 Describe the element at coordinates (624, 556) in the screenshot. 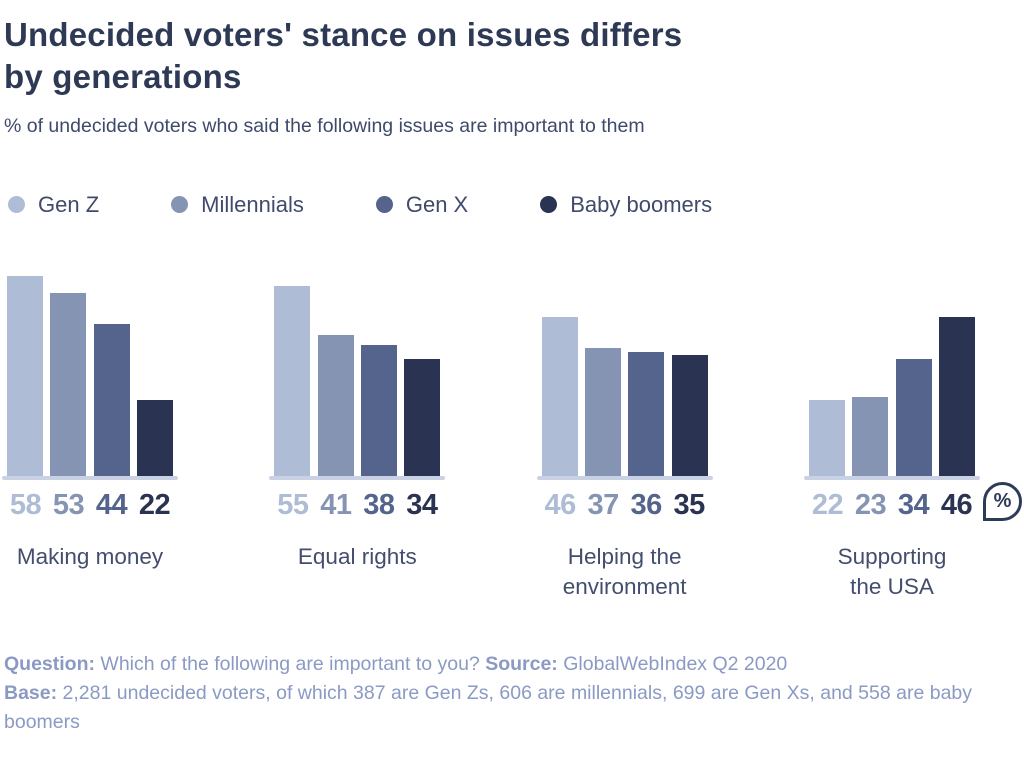

I see `category-label-line: Helping the` at that location.